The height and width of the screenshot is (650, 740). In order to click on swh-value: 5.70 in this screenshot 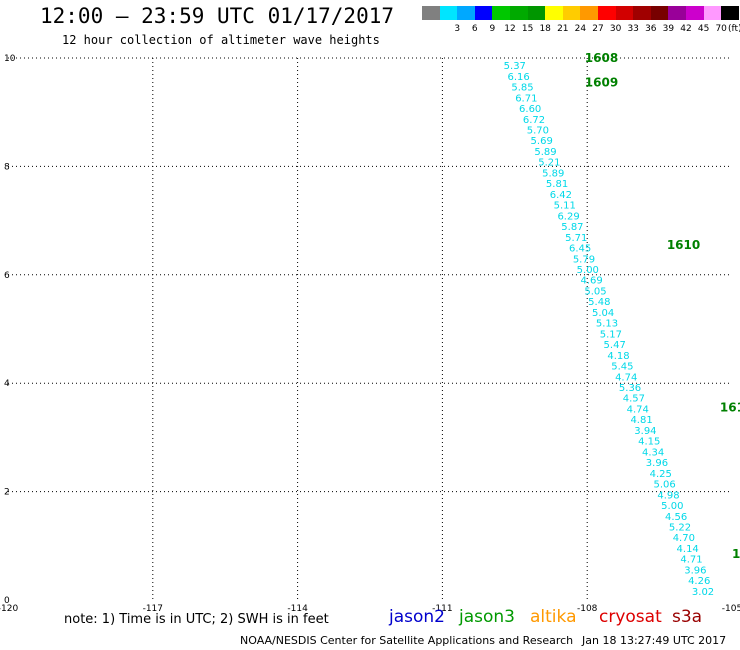, I will do `click(538, 131)`.